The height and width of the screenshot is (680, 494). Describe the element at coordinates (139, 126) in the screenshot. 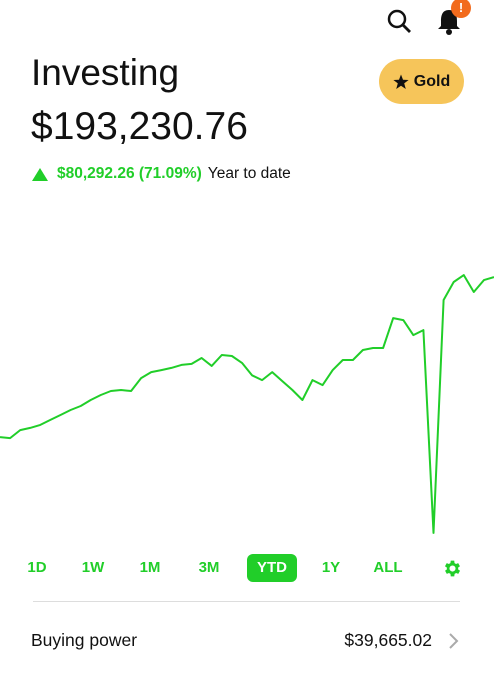

I see `portfolio-value: $193,230.76` at that location.